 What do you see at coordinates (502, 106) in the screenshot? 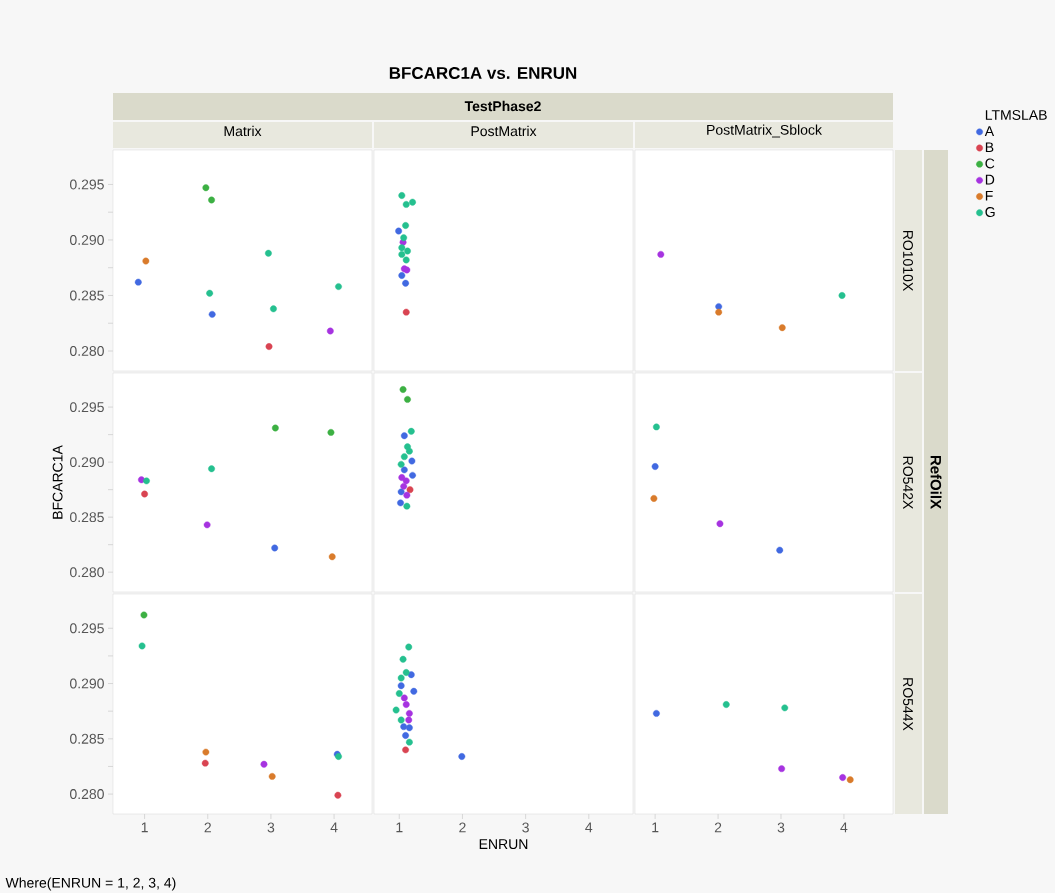
I see `text: TestPhase2` at bounding box center [502, 106].